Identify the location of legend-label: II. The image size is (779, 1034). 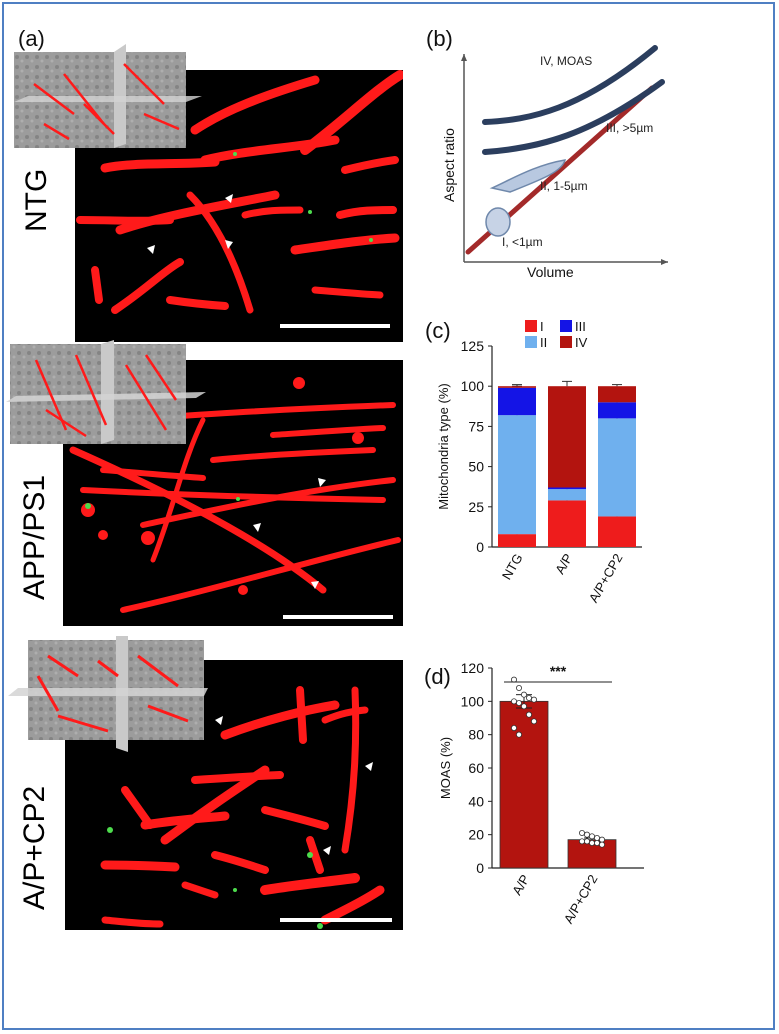
(543, 342).